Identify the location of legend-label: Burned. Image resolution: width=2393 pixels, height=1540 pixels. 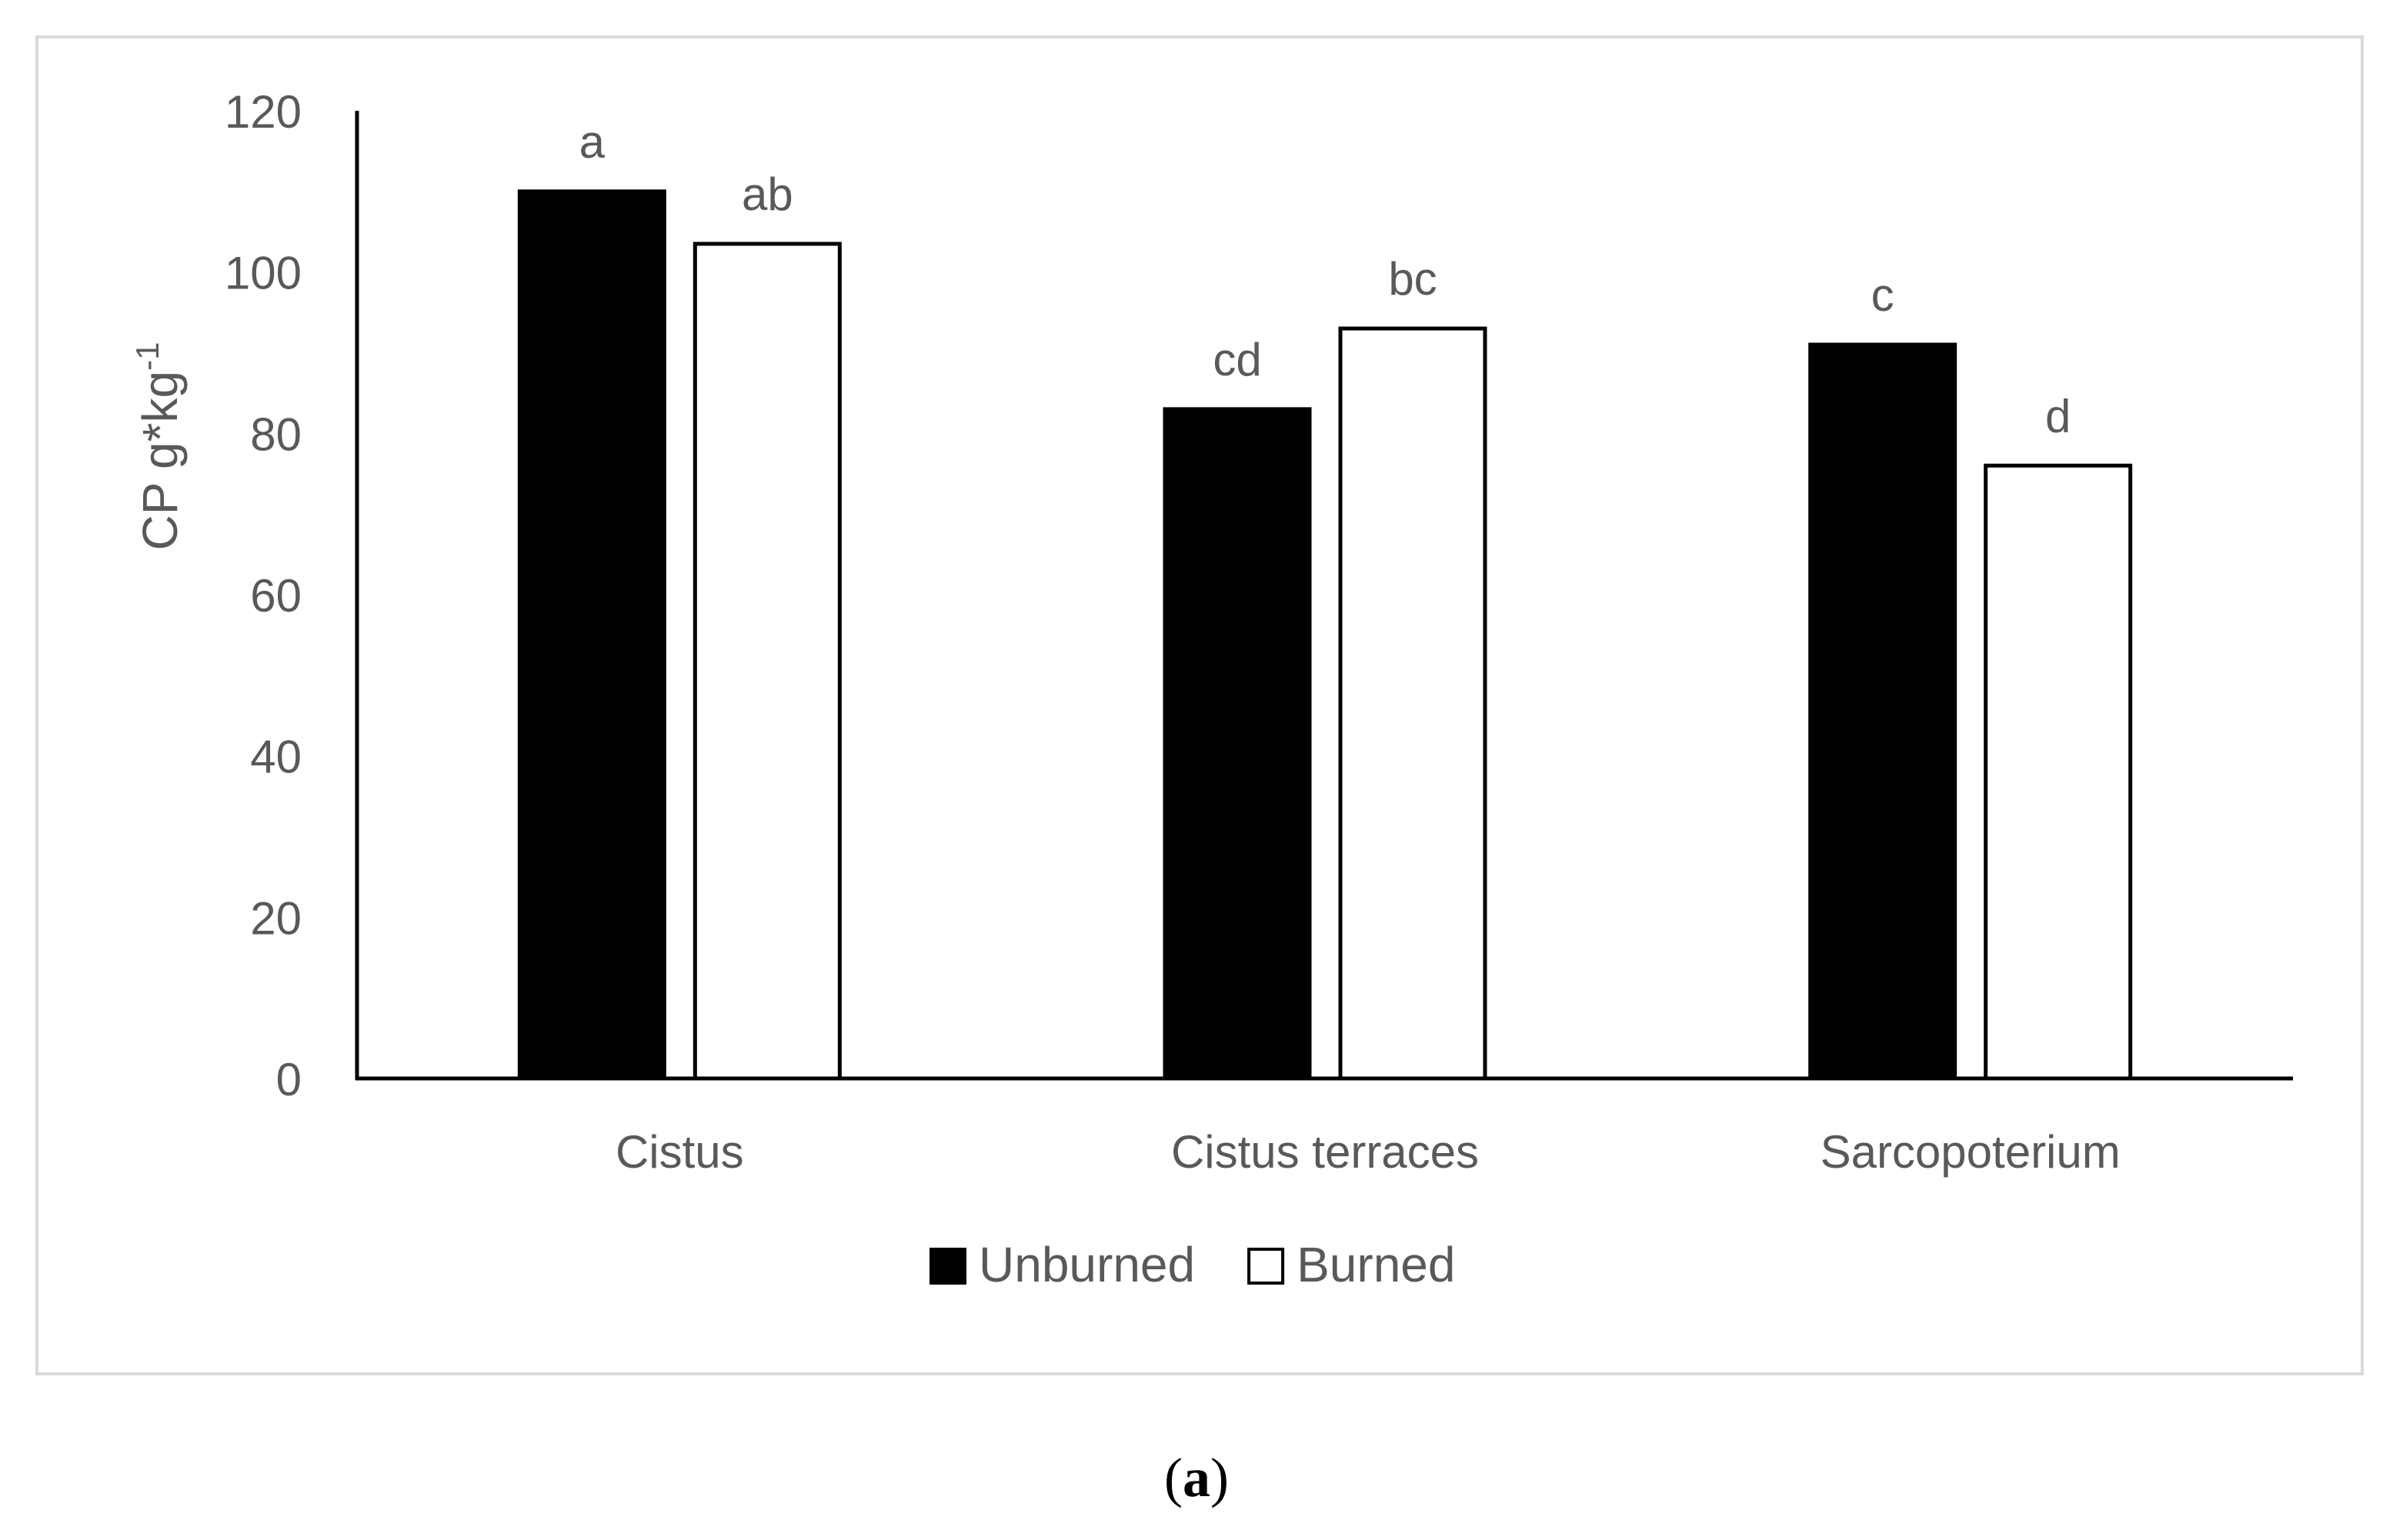
(1376, 1265).